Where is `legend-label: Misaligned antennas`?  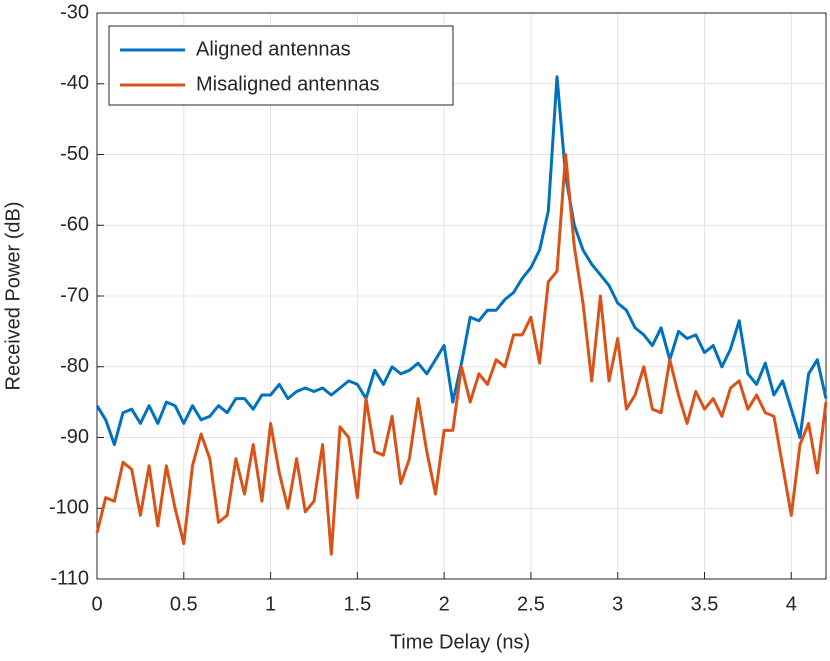 legend-label: Misaligned antennas is located at coordinates (287, 84).